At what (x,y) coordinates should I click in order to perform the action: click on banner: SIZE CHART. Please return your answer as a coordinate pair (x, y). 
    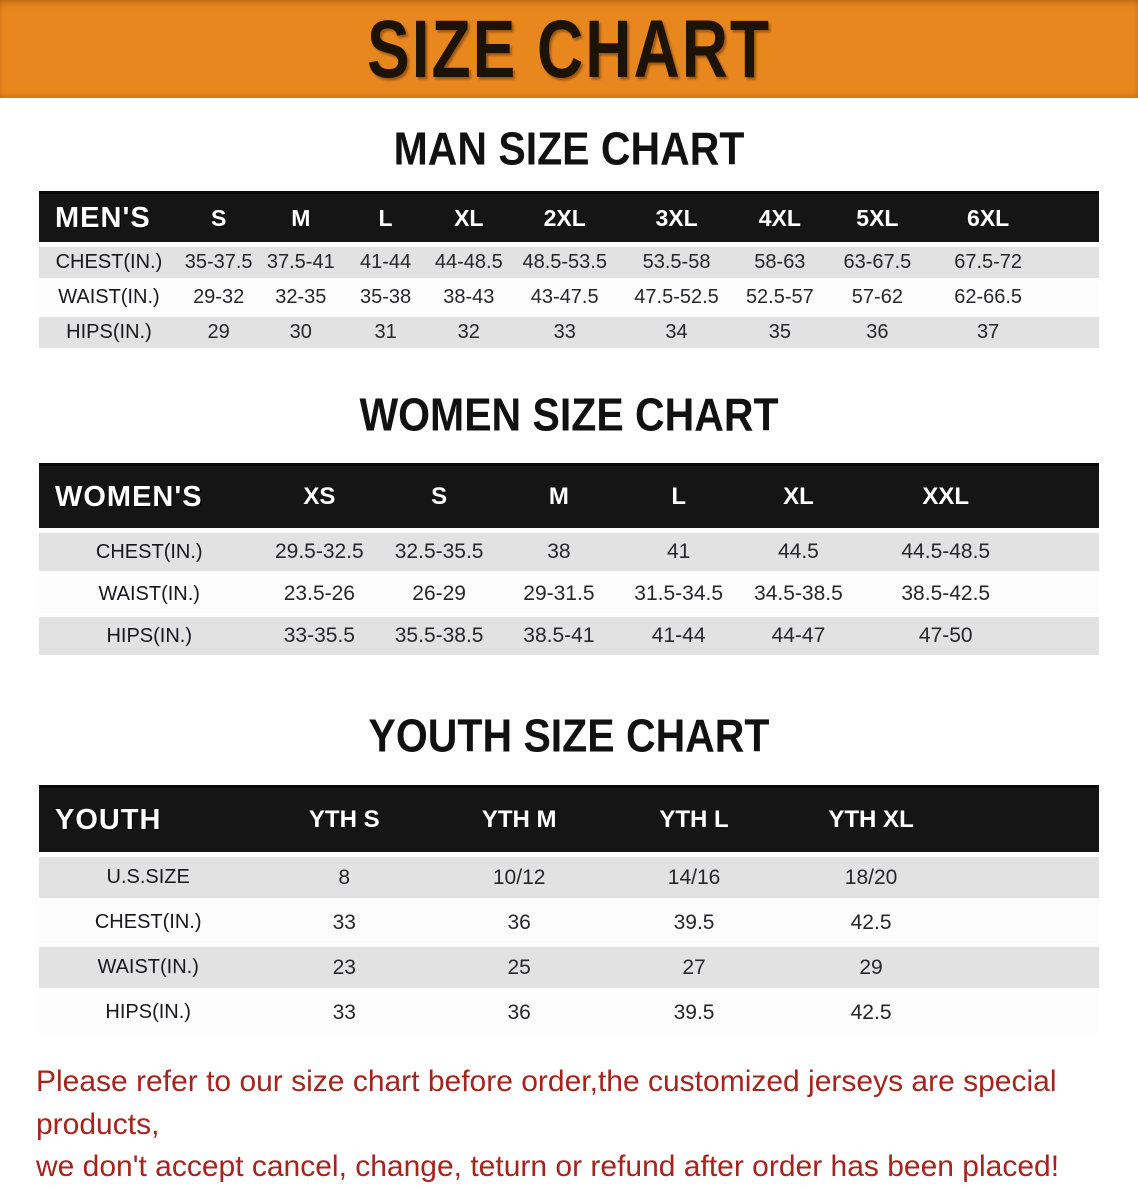
    Looking at the image, I should click on (569, 49).